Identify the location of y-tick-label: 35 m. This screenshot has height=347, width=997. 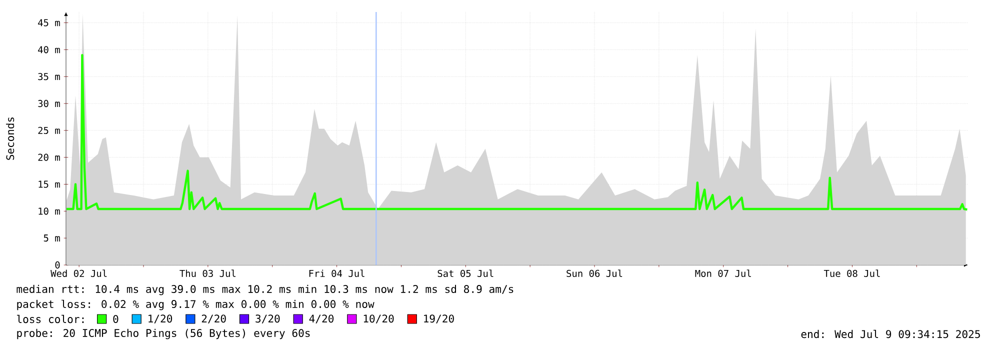
(49, 76).